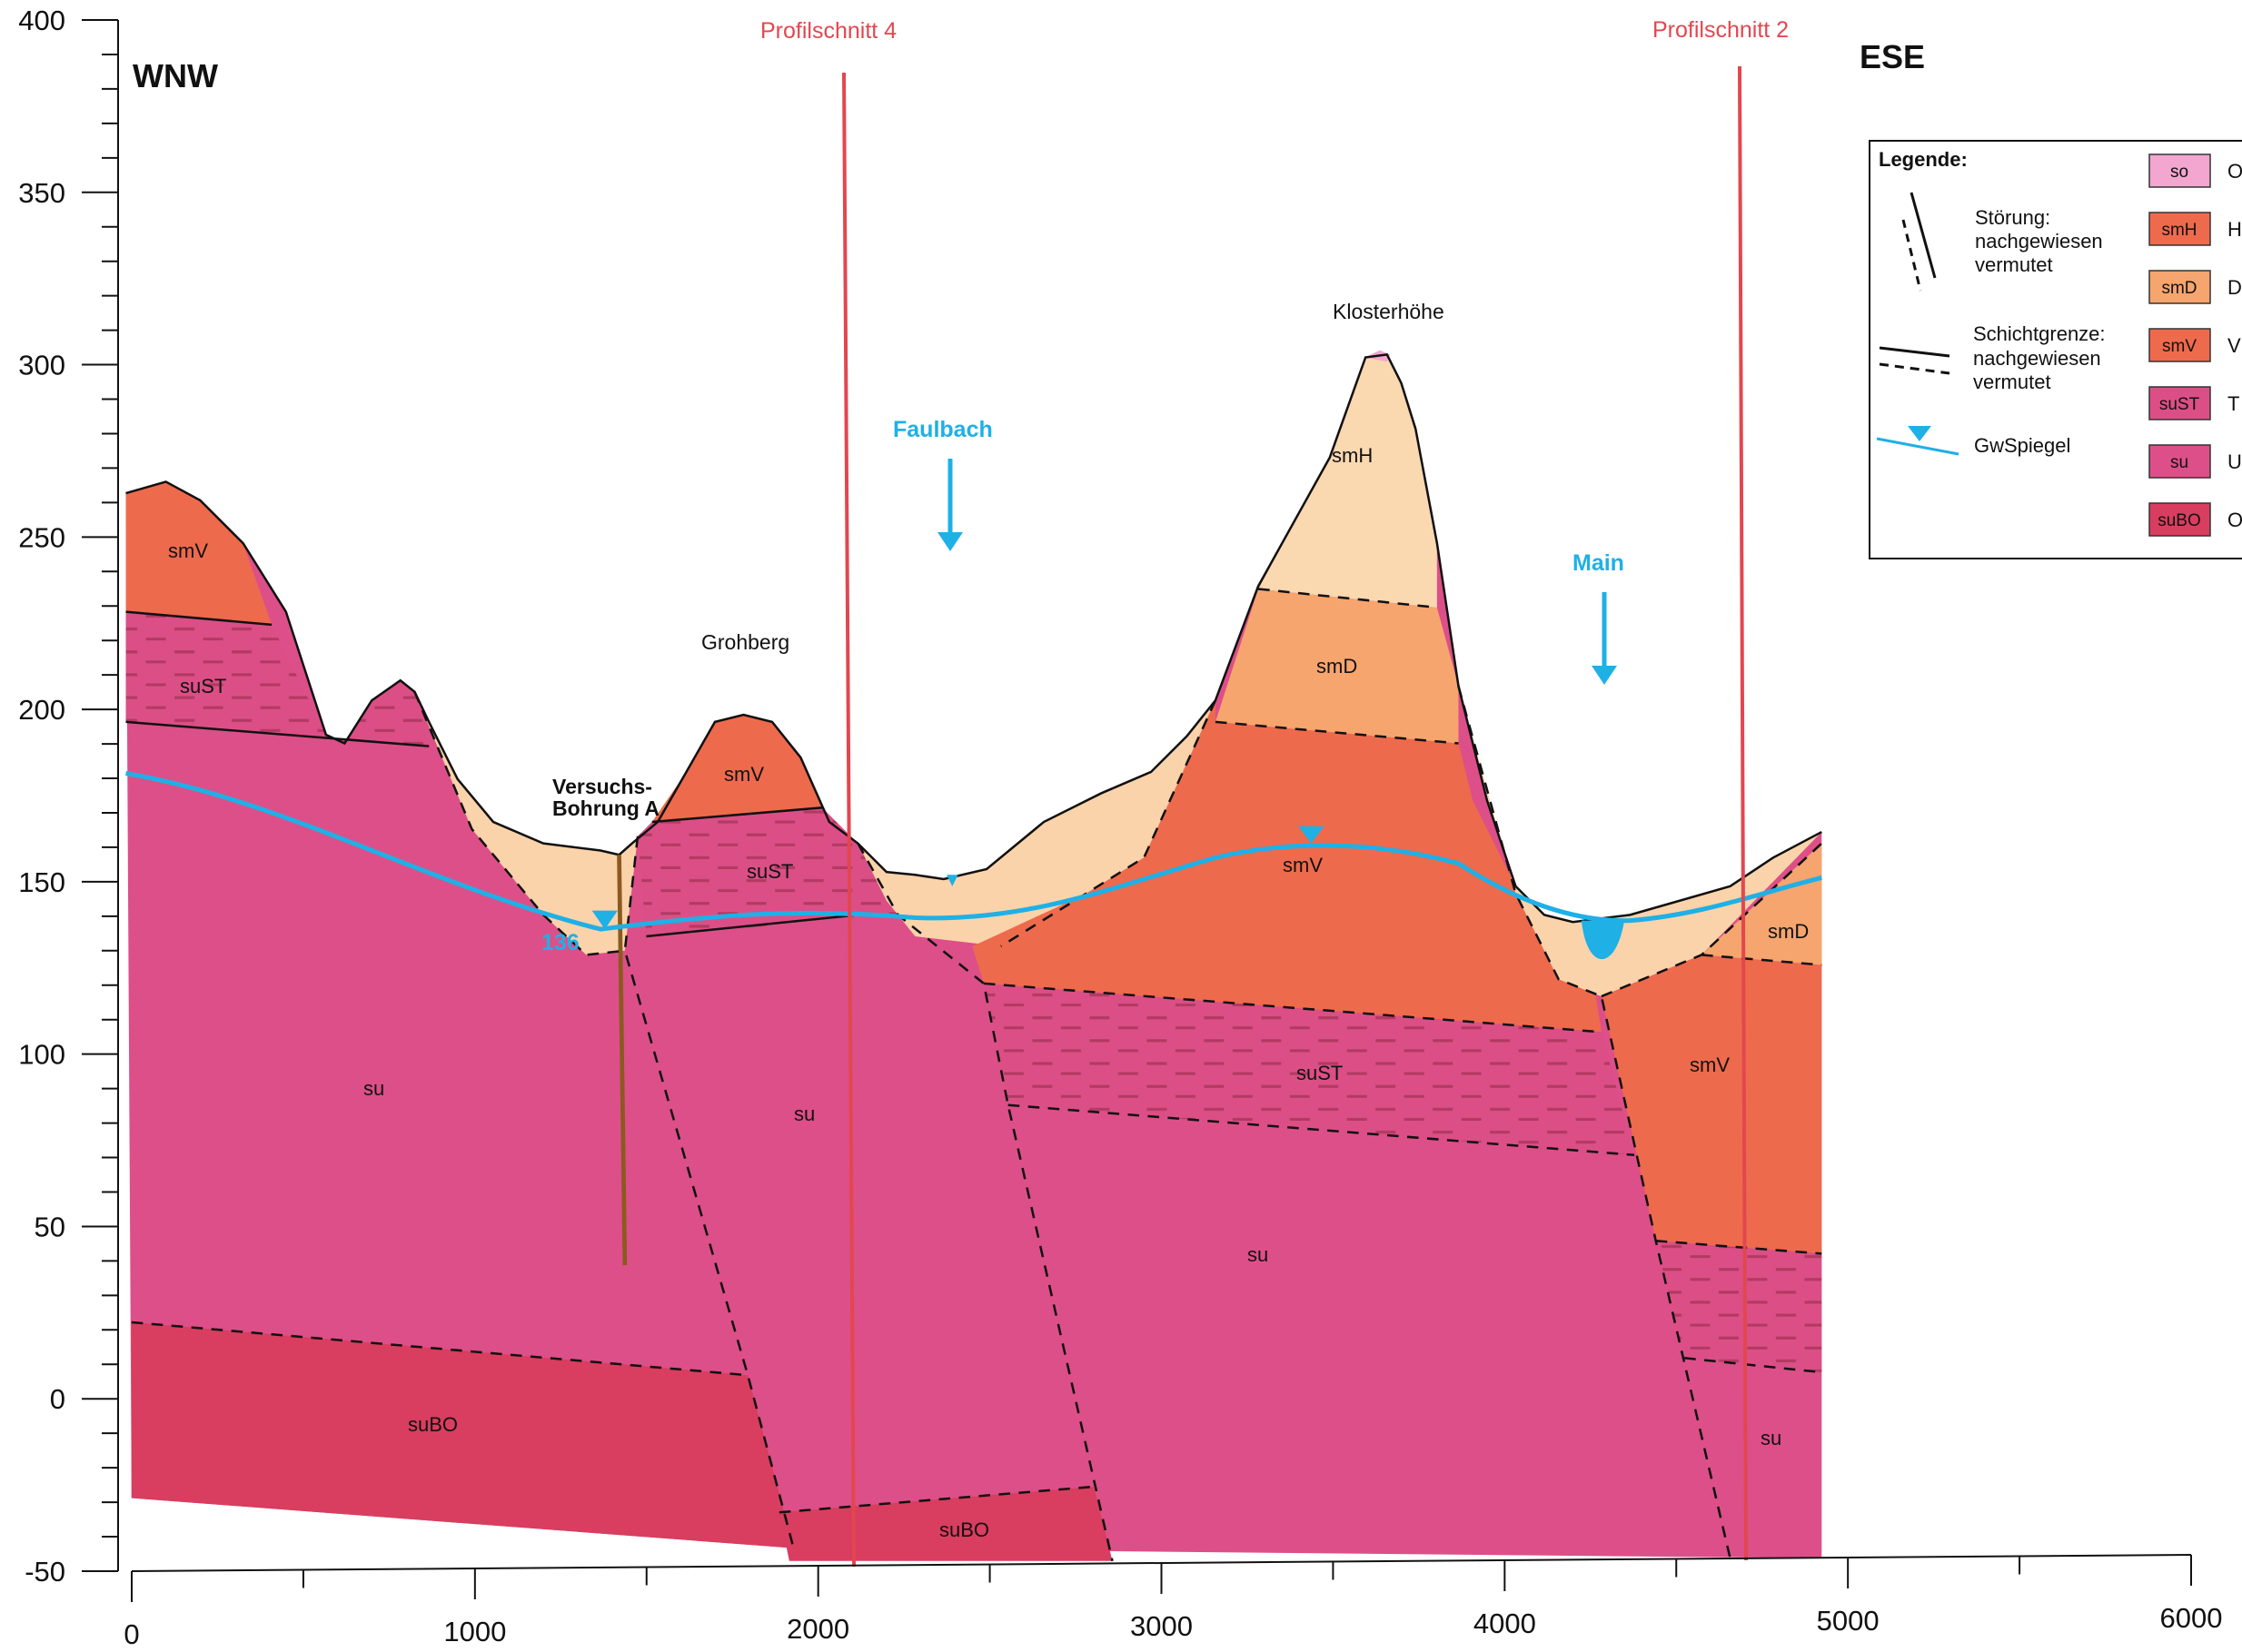  What do you see at coordinates (1603, 940) in the screenshot?
I see `river-water-icon` at bounding box center [1603, 940].